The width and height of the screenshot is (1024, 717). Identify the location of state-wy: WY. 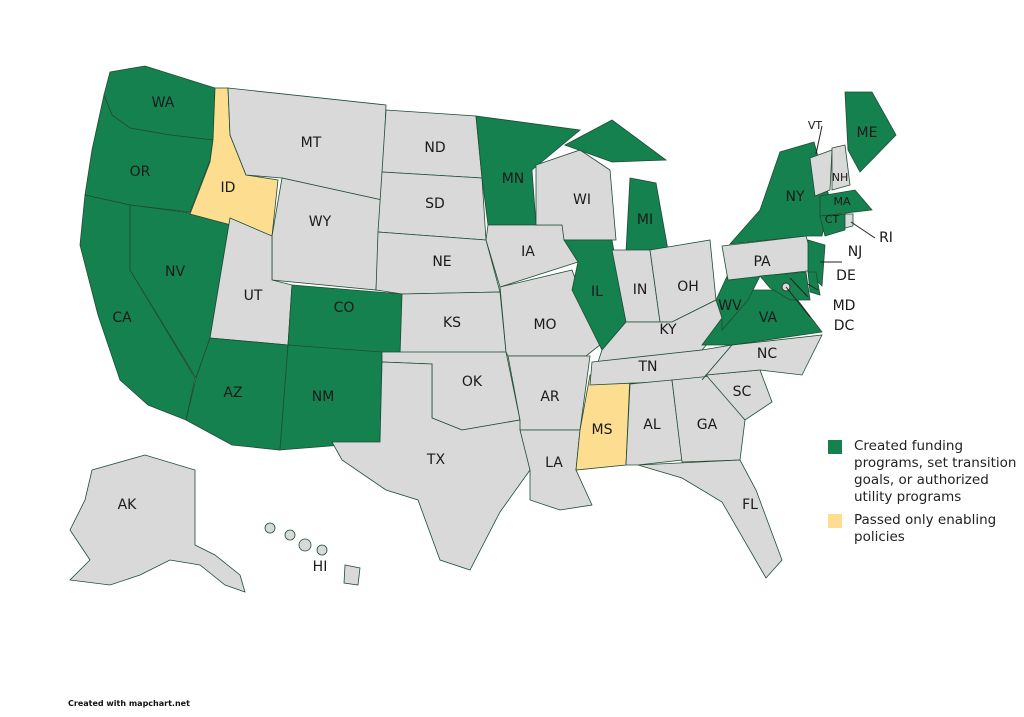
(327, 234).